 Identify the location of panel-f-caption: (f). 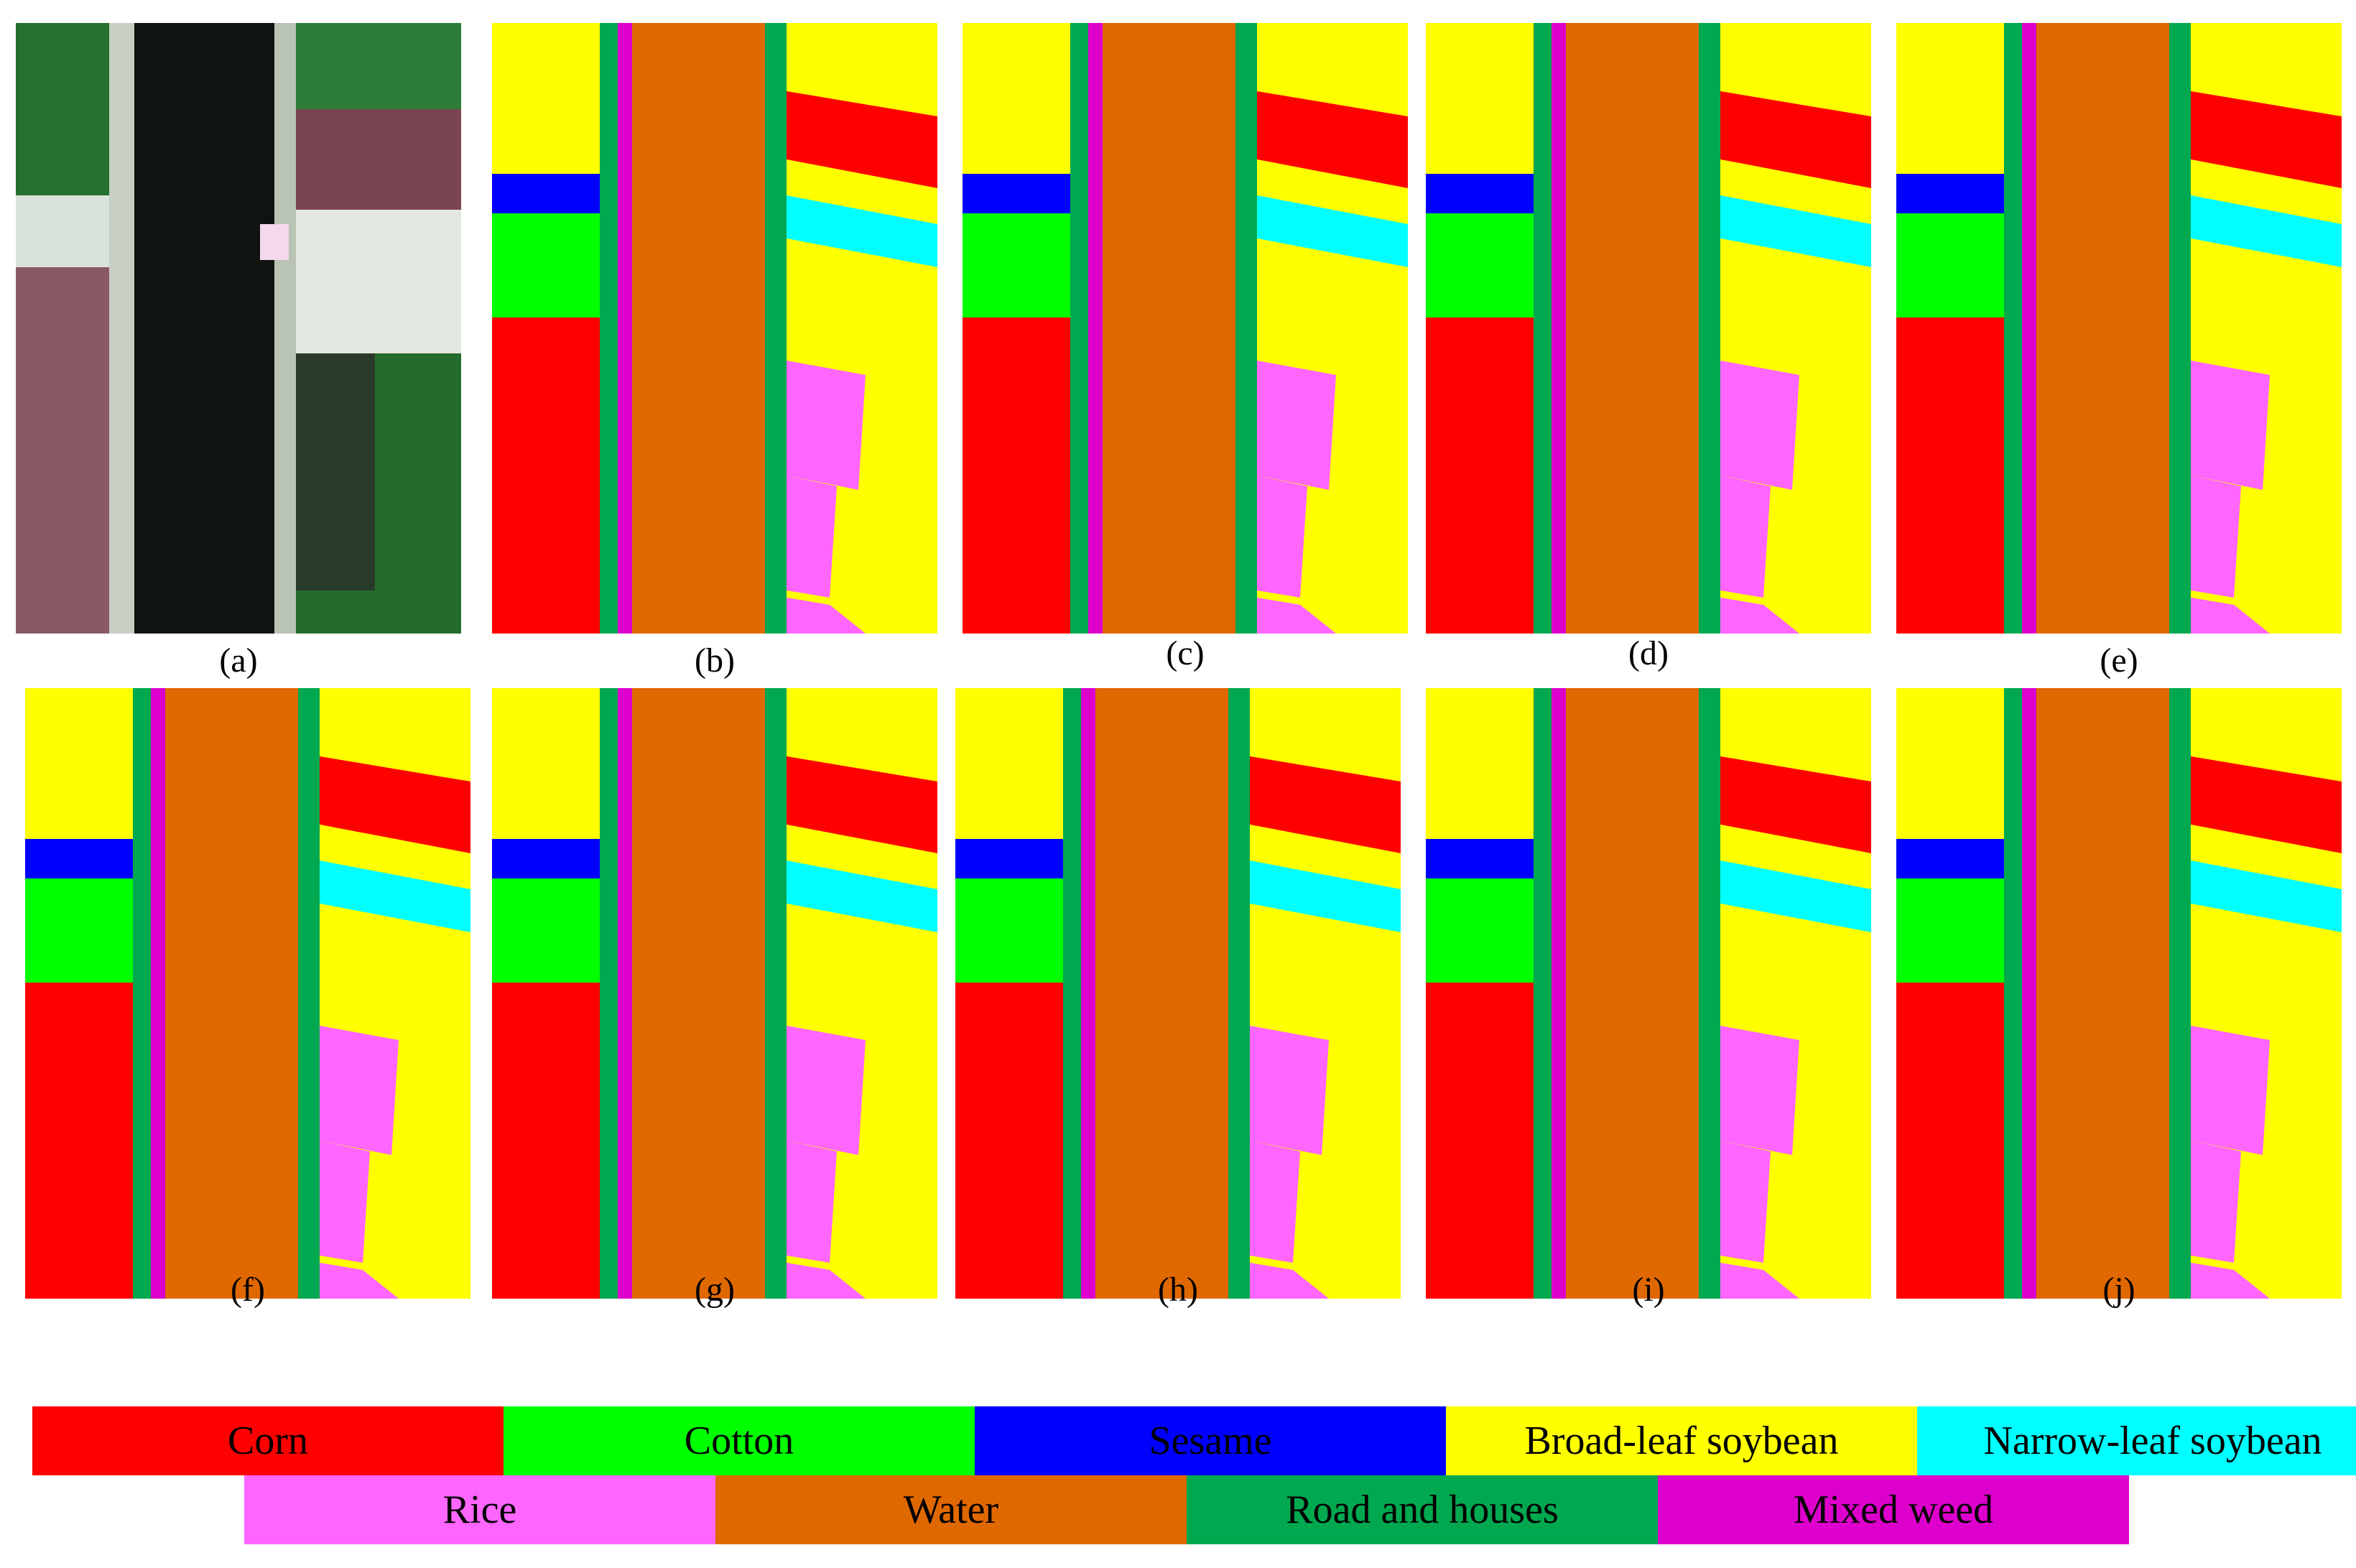
(248, 1290).